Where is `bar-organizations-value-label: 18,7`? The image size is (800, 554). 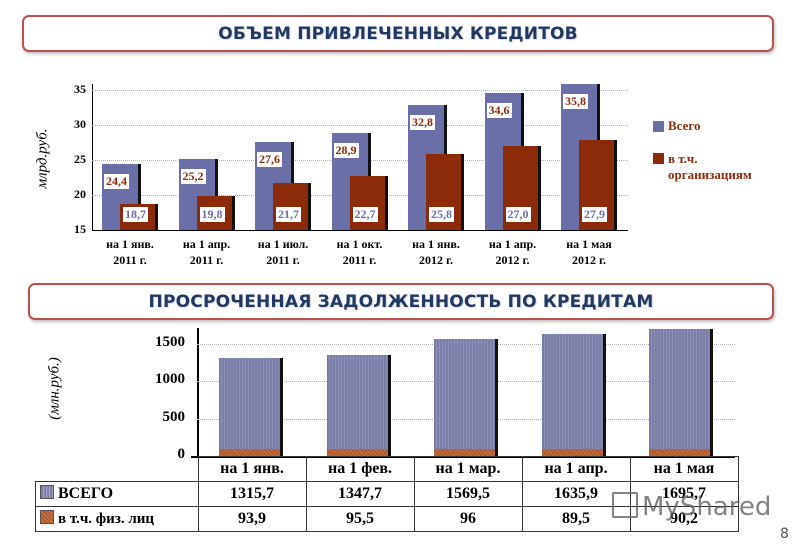 bar-organizations-value-label: 18,7 is located at coordinates (135, 214).